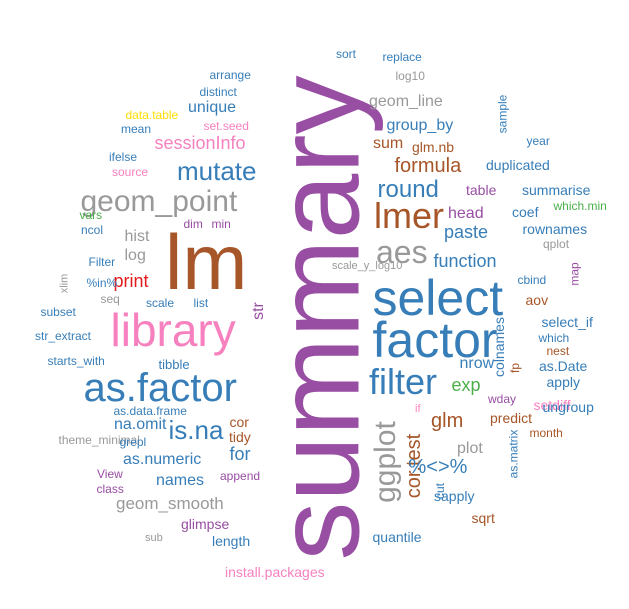 The image size is (629, 609). Describe the element at coordinates (410, 76) in the screenshot. I see `word-cloud-word: log10` at that location.